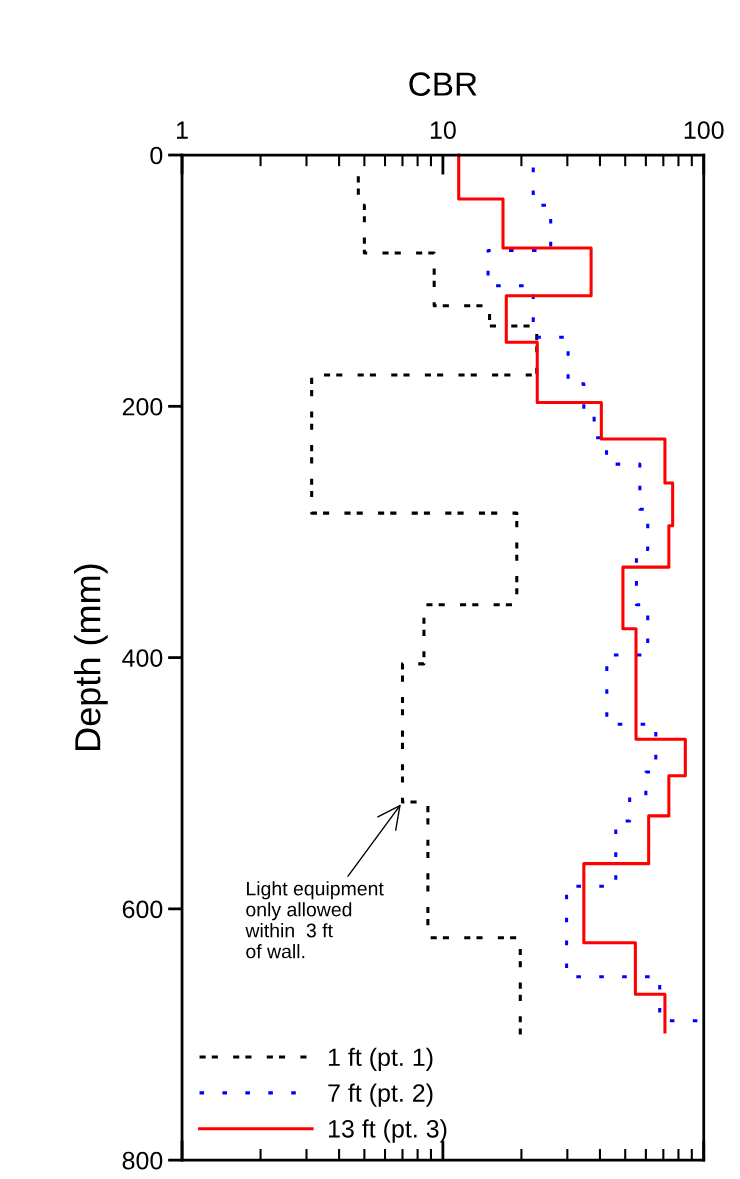 This screenshot has height=1179, width=740. I want to click on y-axis-title: Depth (mm), so click(91, 657).